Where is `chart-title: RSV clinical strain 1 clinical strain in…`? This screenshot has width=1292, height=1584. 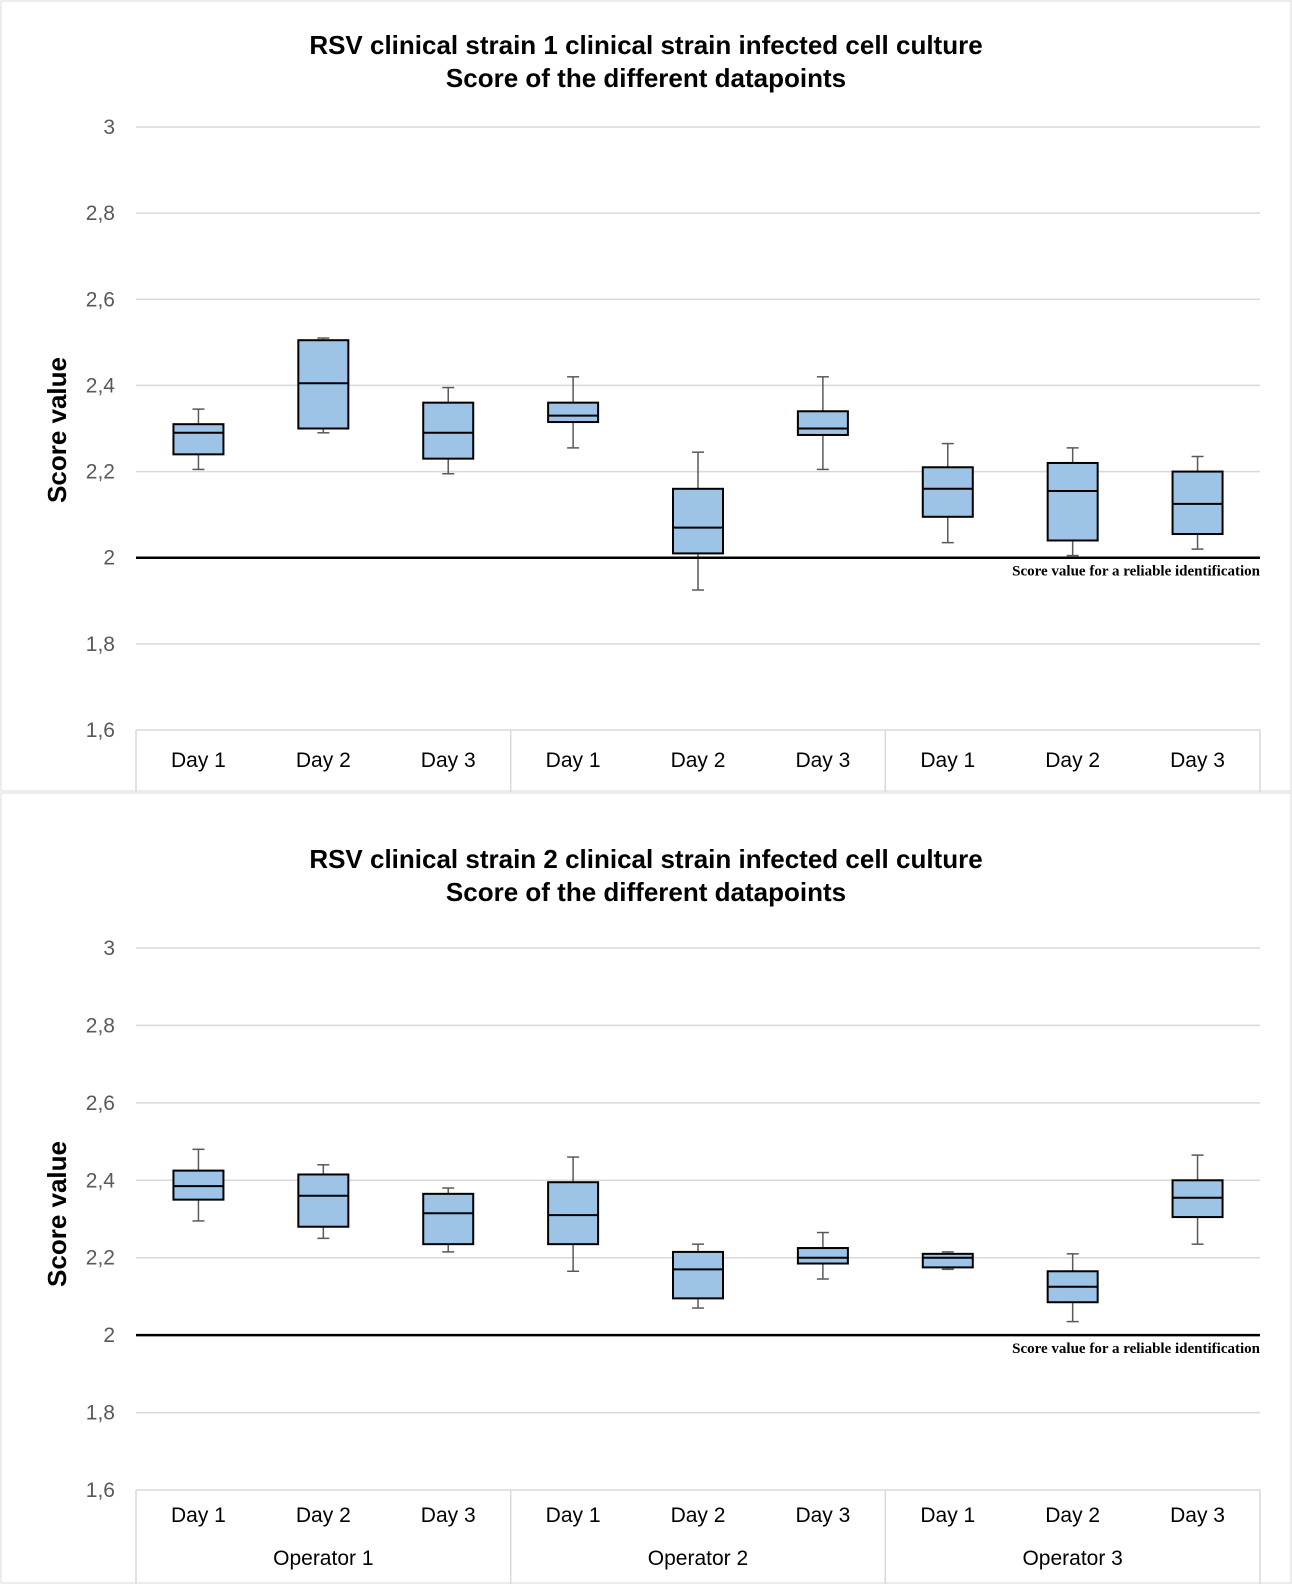 chart-title: RSV clinical strain 1 clinical strain in… is located at coordinates (645, 45).